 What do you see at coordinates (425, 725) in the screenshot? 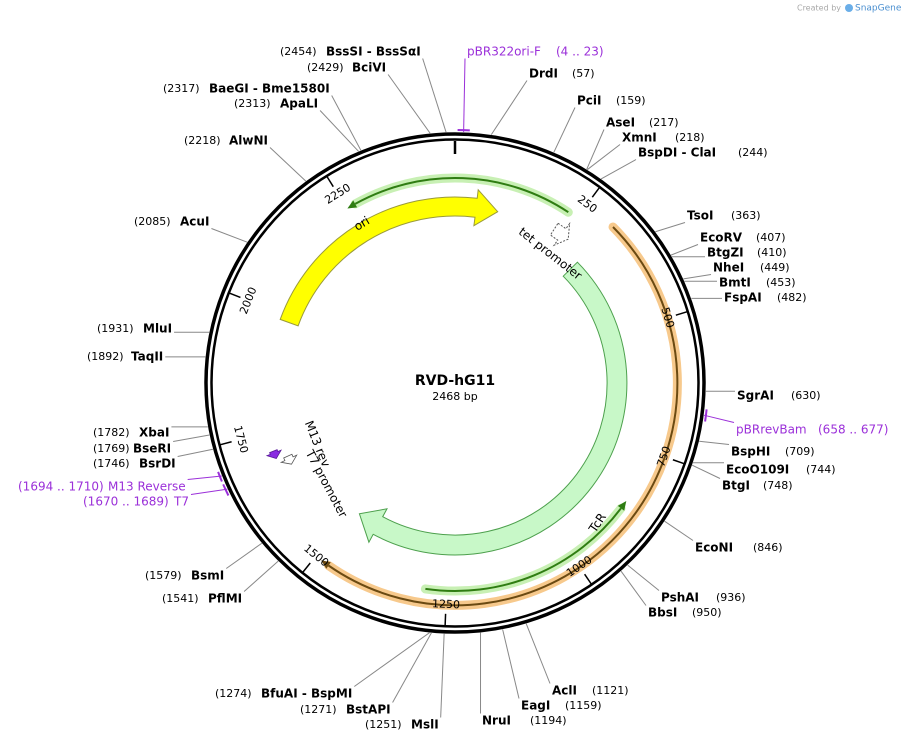
I see `enzyme-name: MslI` at bounding box center [425, 725].